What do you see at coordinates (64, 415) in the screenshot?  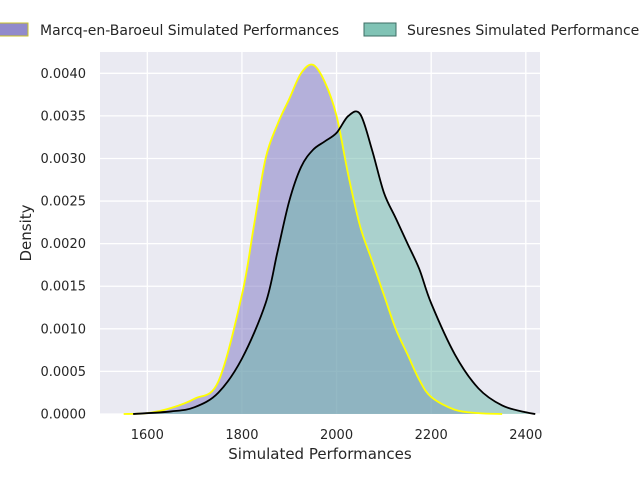 I see `y-tick-label: 0.0000` at bounding box center [64, 415].